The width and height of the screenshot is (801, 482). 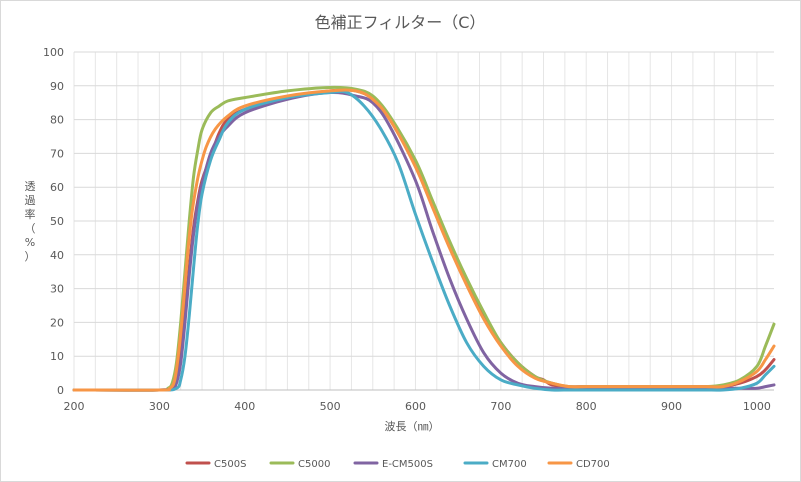 I want to click on y-tick-label: 50, so click(x=57, y=221).